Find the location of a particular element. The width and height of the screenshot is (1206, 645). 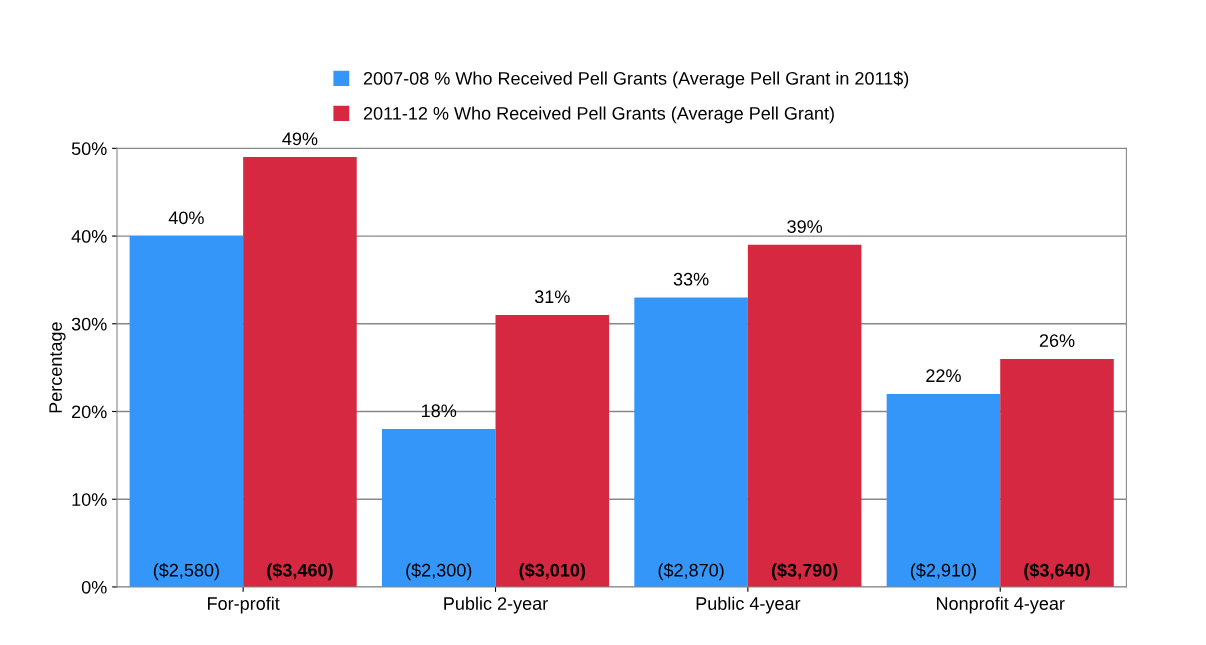

annotation: ($3,790) is located at coordinates (804, 572).